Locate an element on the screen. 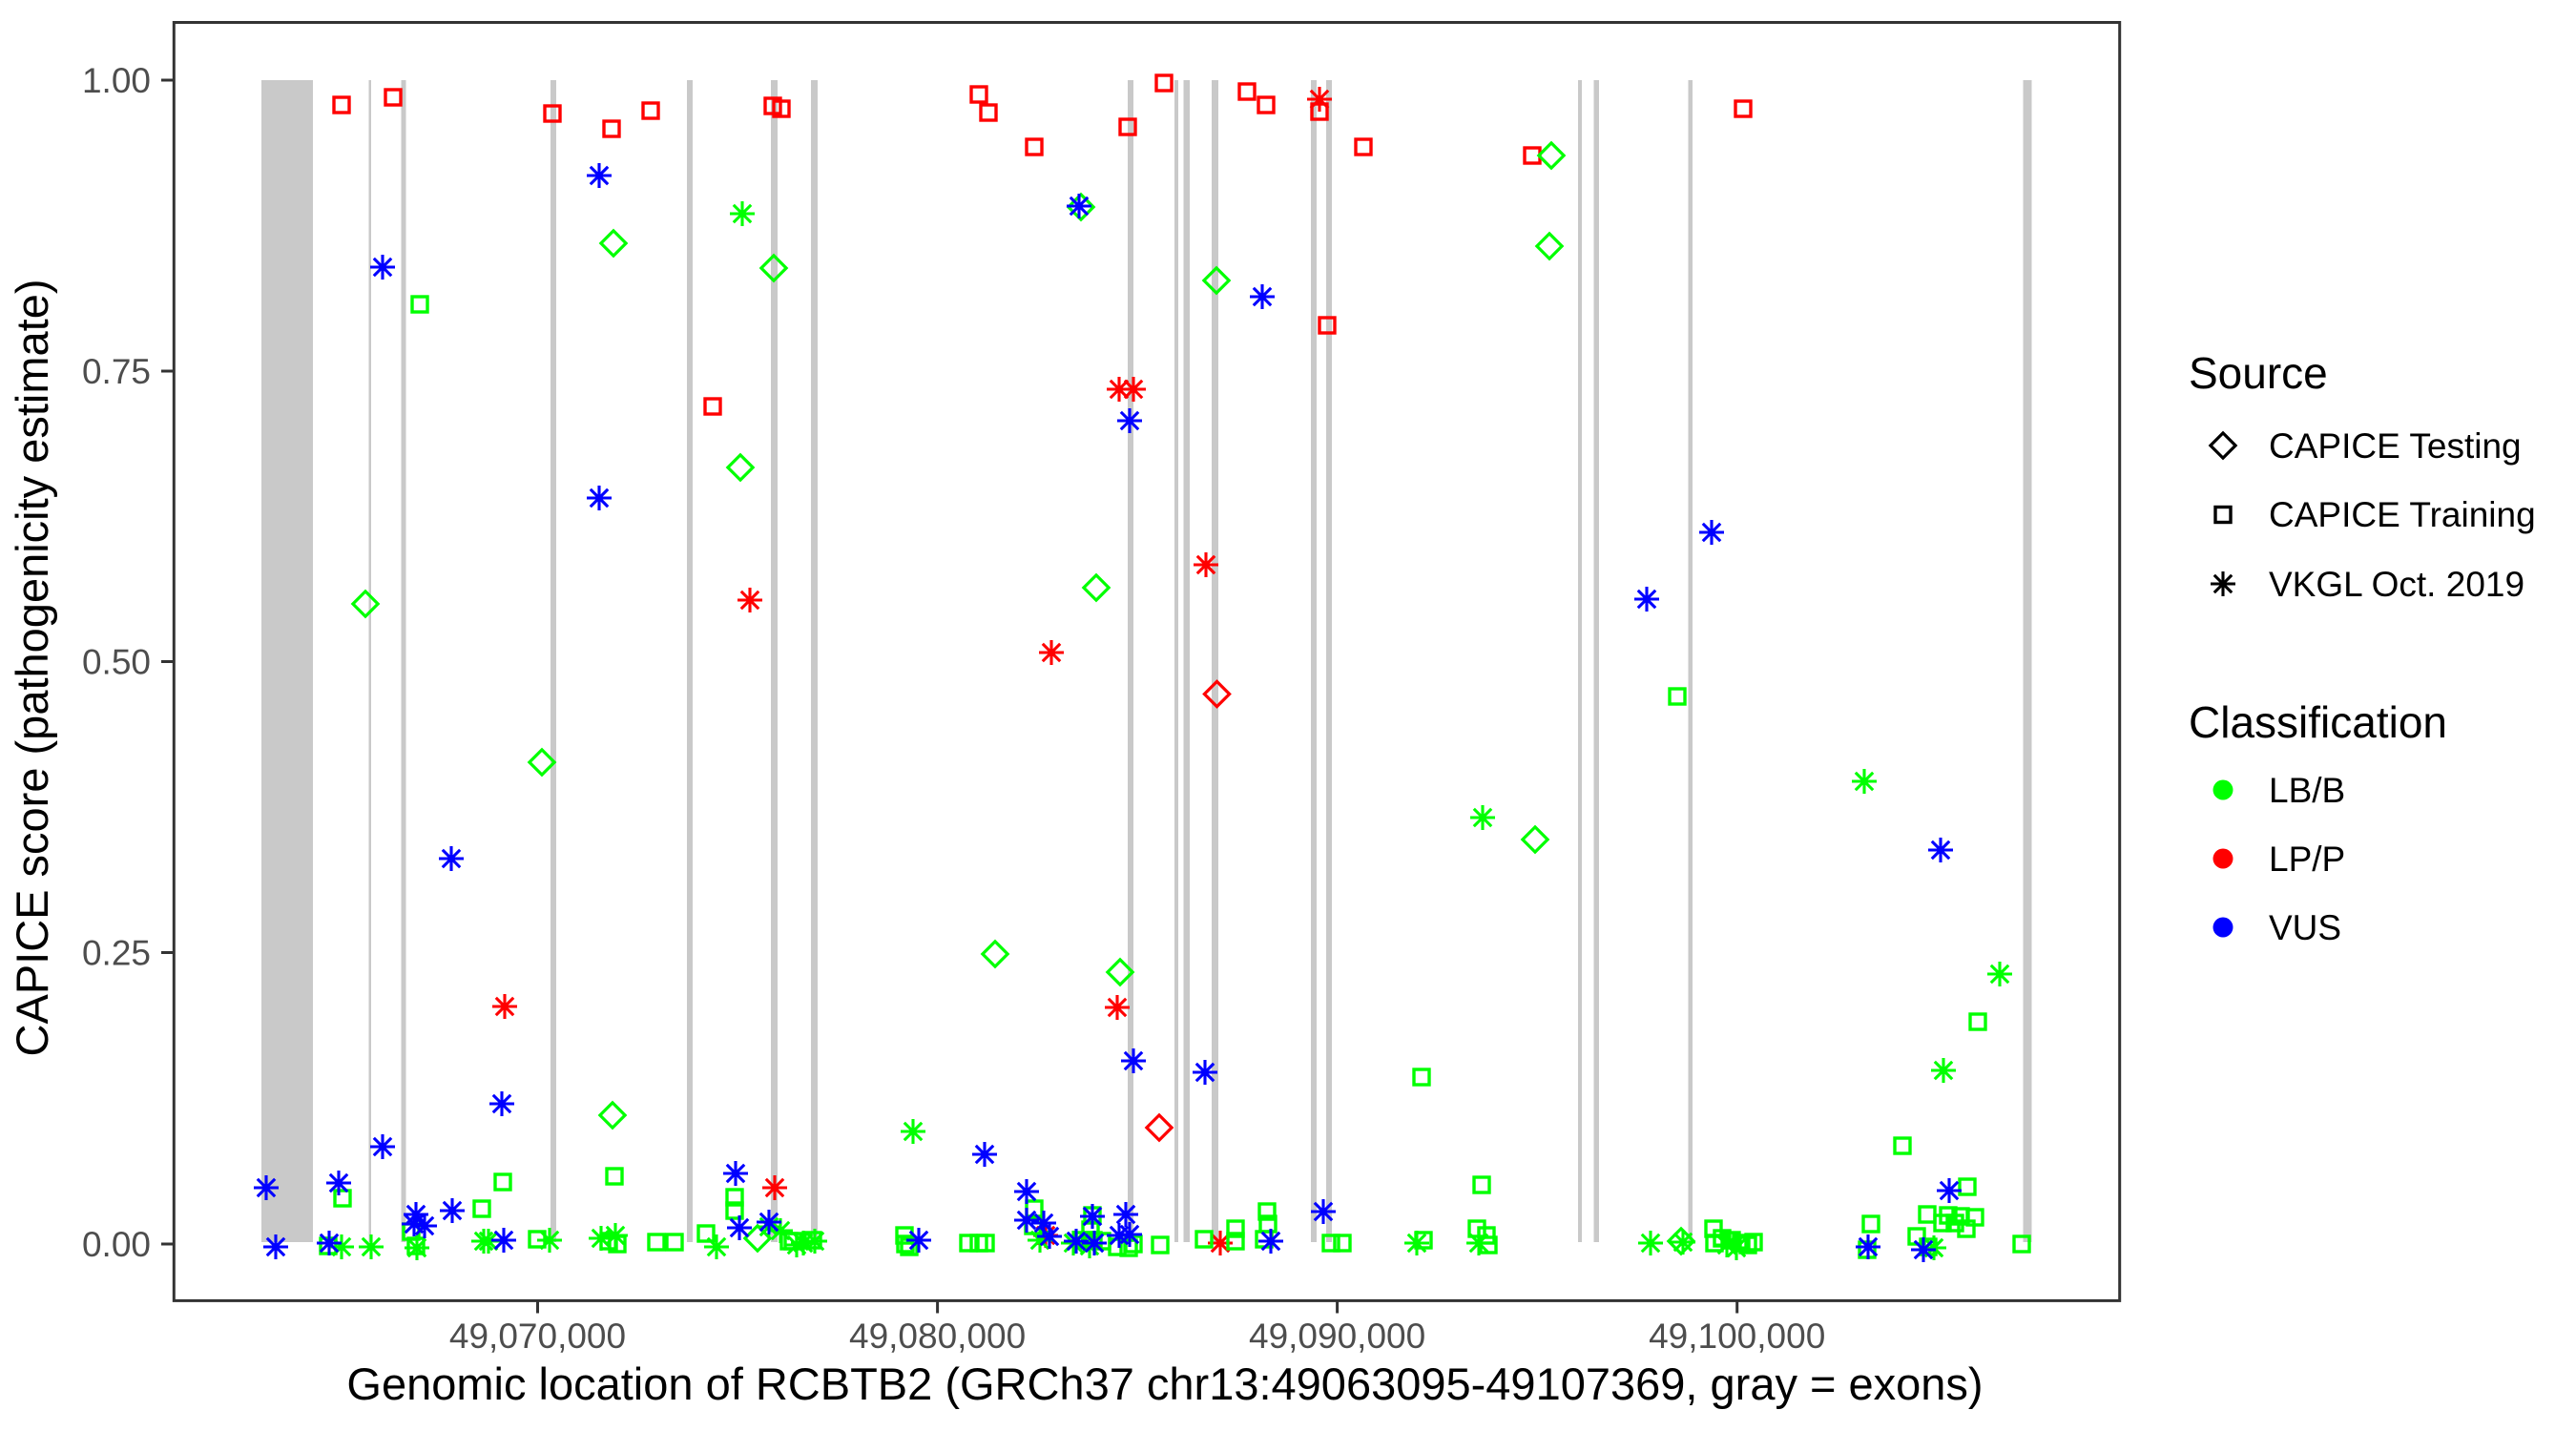  svg-text: 49,100,000 is located at coordinates (1737, 1336).